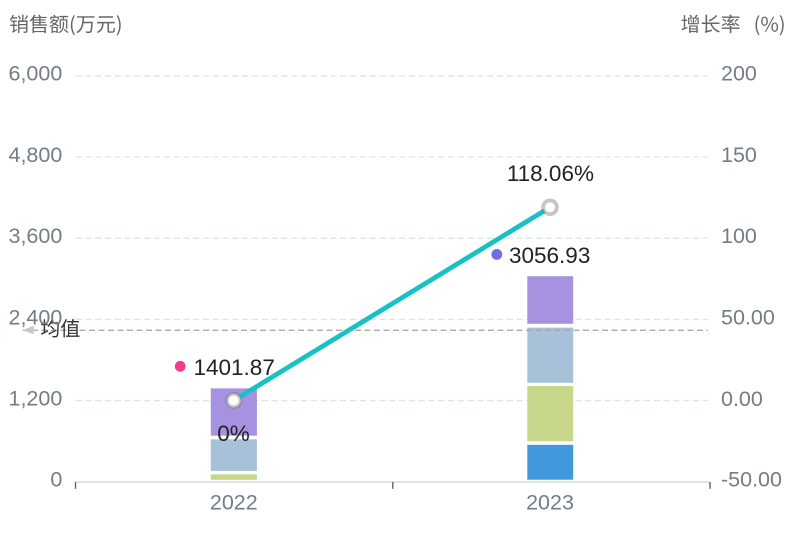  Describe the element at coordinates (35, 236) in the screenshot. I see `svg-text: 3,600` at that location.